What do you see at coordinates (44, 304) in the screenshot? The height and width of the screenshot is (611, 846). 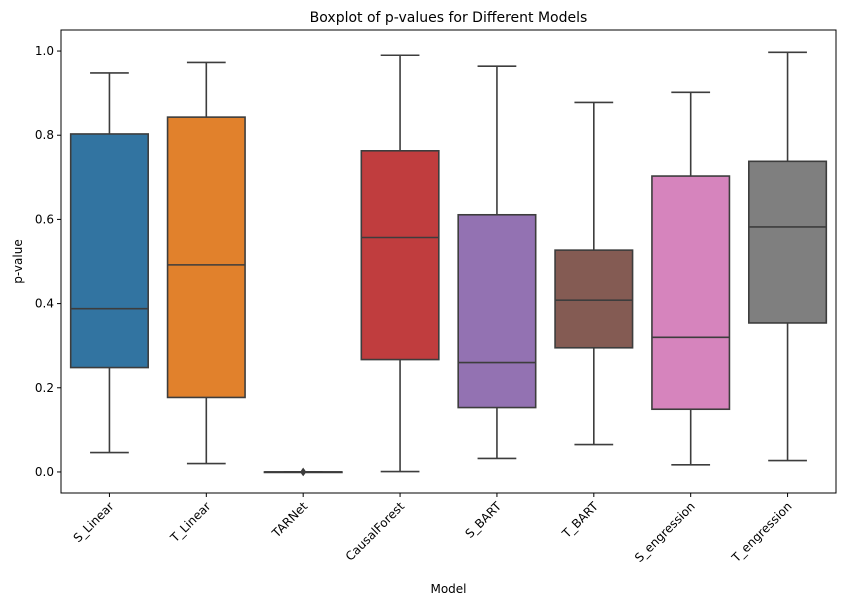 I see `y-tick-label: 0.4` at bounding box center [44, 304].